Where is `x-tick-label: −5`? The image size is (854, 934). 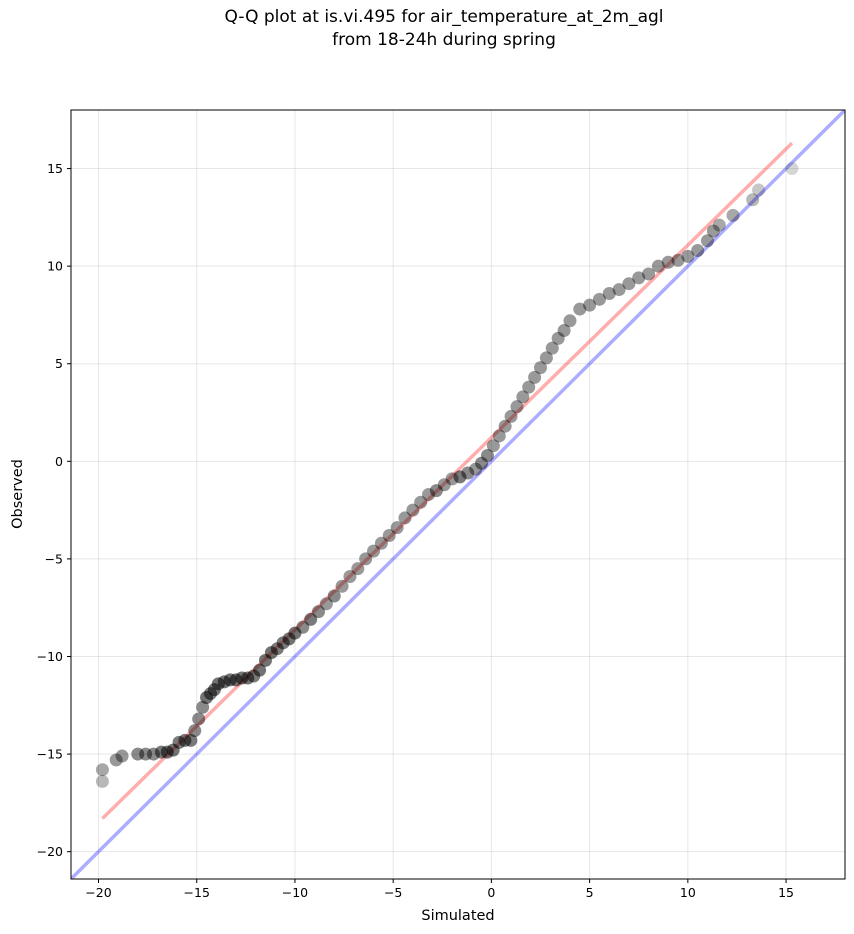 x-tick-label: −5 is located at coordinates (393, 892).